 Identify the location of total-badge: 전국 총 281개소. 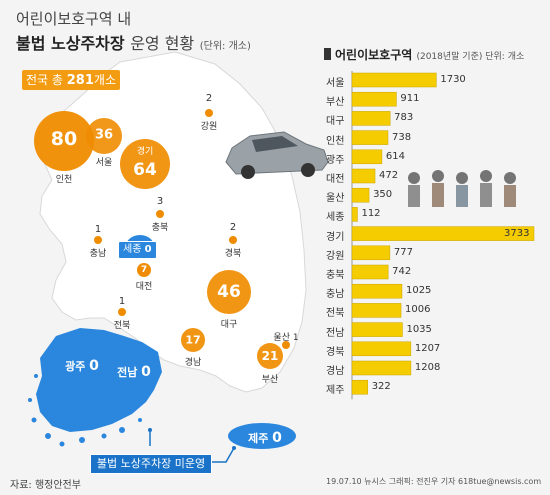
(71, 80).